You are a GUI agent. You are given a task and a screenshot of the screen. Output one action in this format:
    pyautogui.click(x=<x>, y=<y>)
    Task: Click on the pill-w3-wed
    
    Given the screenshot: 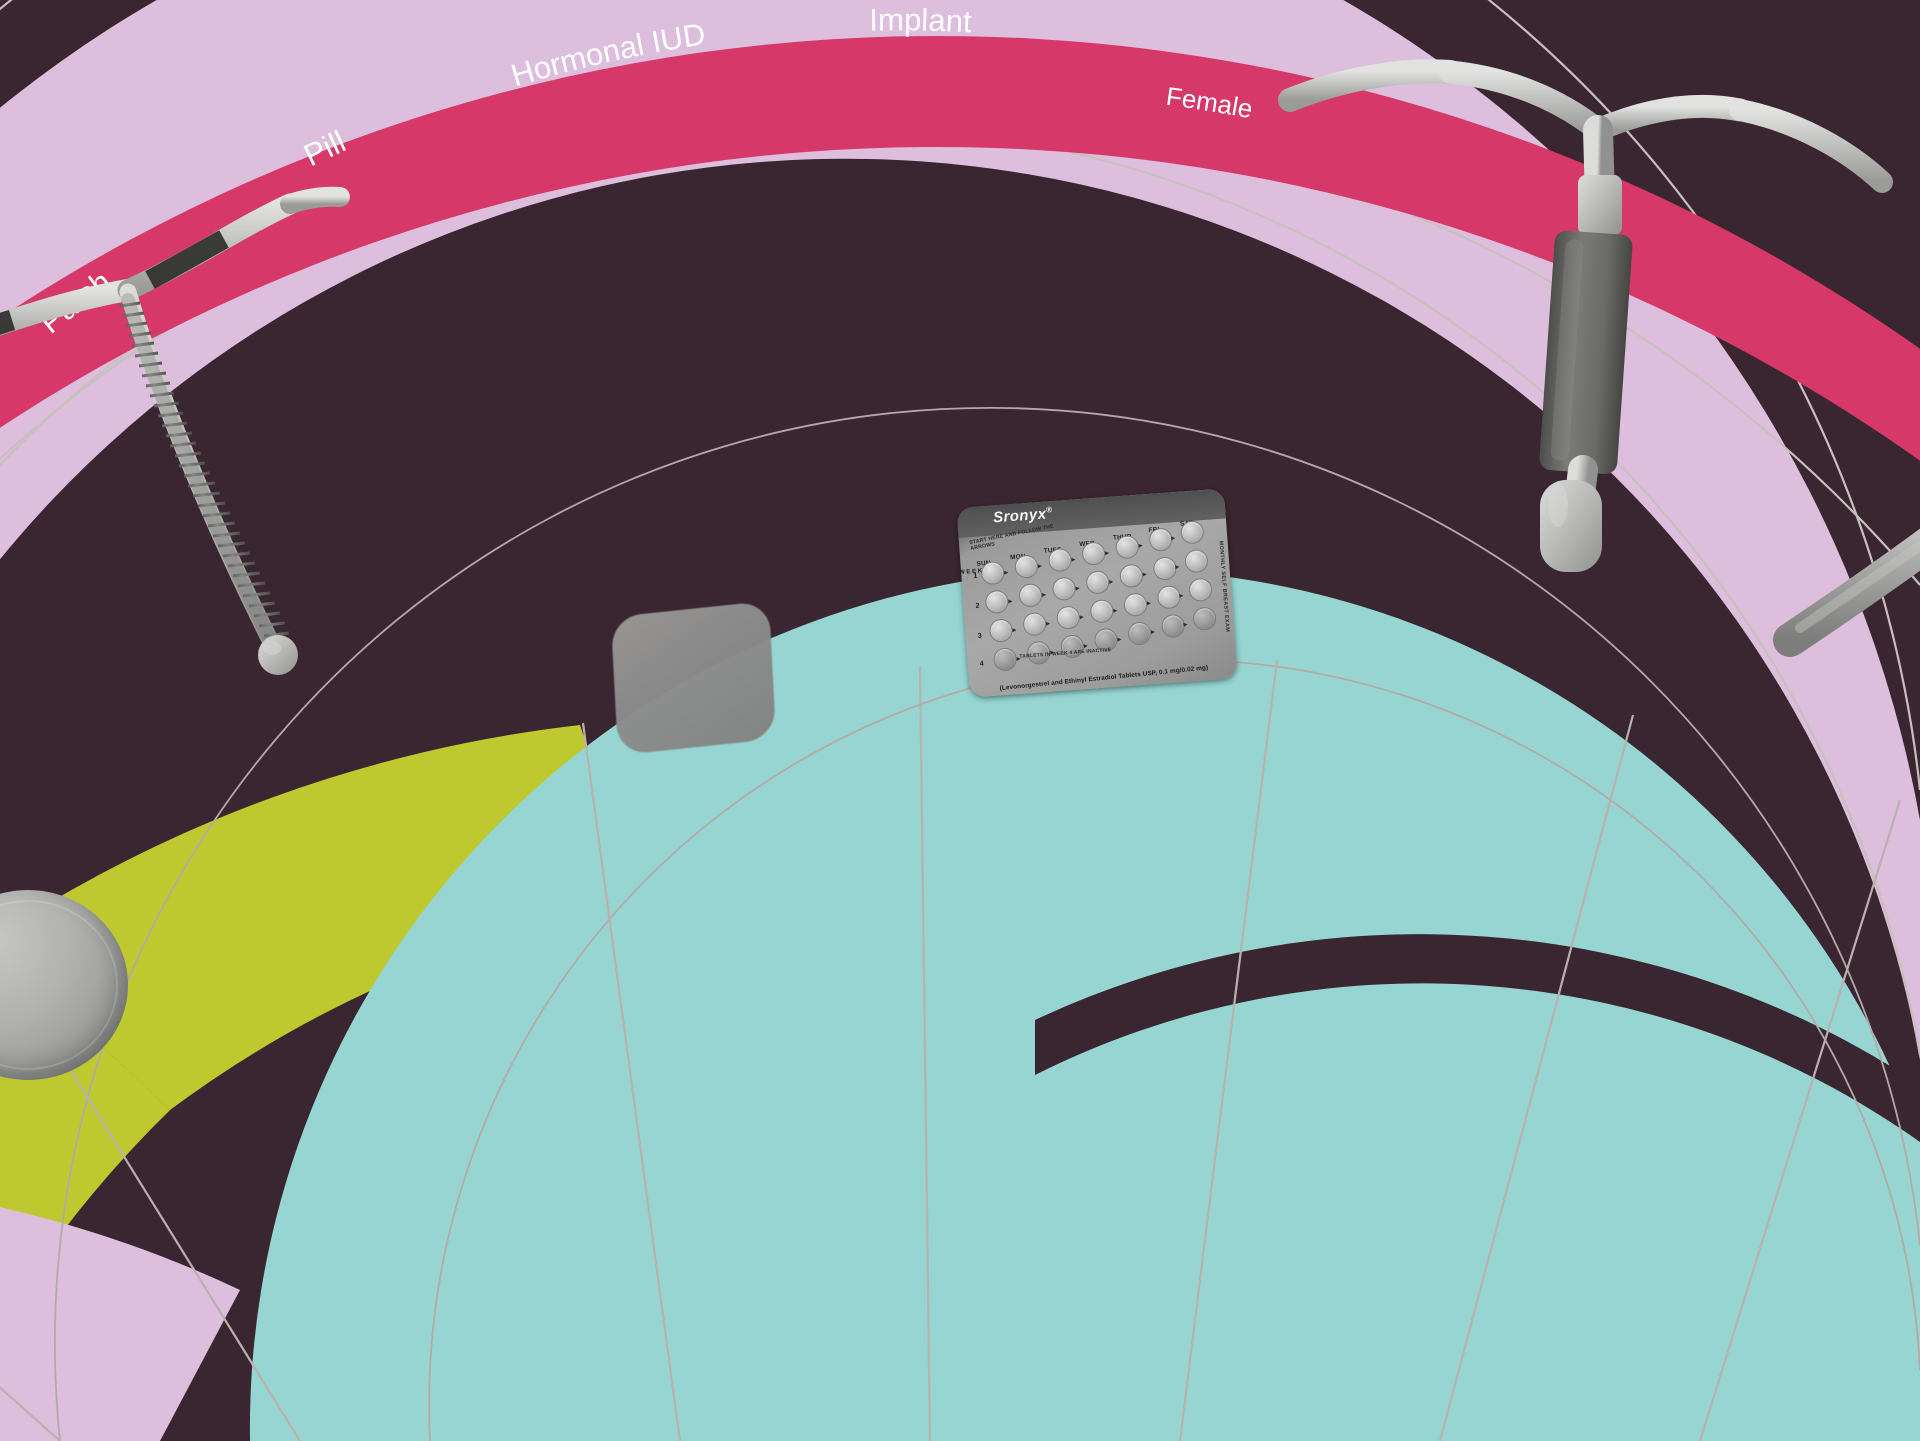 What is the action you would take?
    pyautogui.click(x=1102, y=611)
    